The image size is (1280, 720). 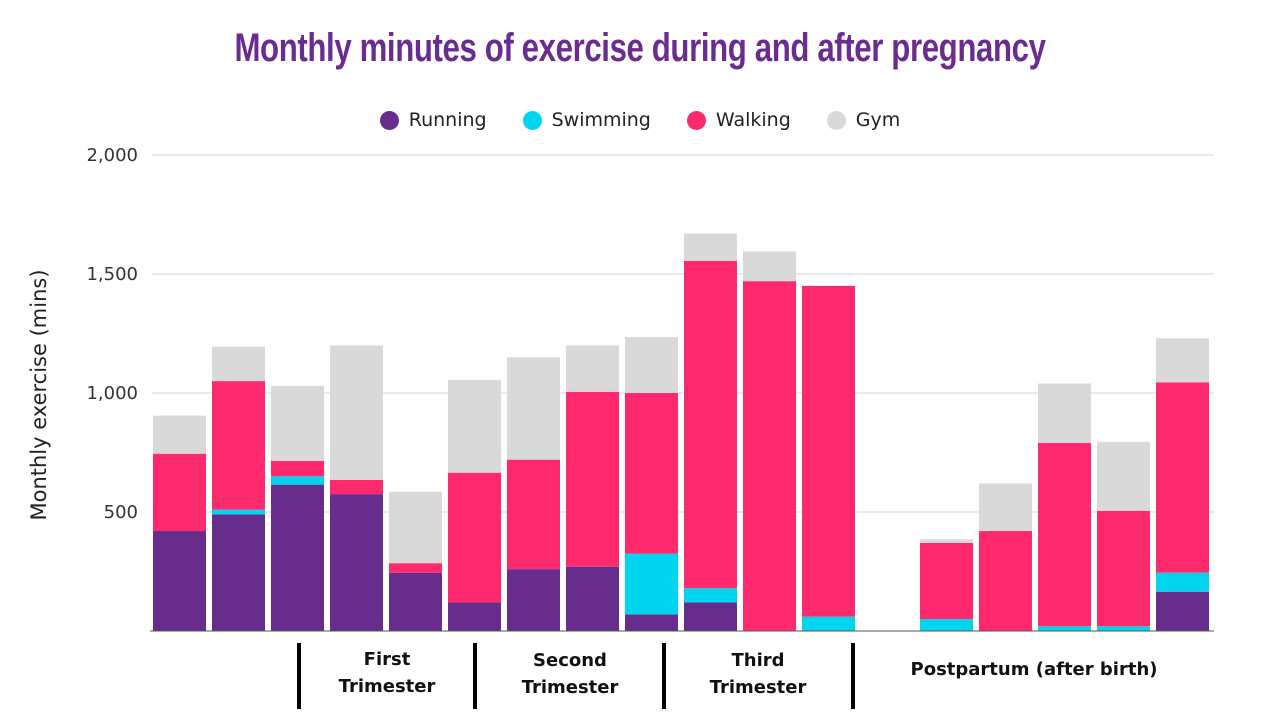 I want to click on legend-label-swimming: Swimming, so click(x=601, y=120).